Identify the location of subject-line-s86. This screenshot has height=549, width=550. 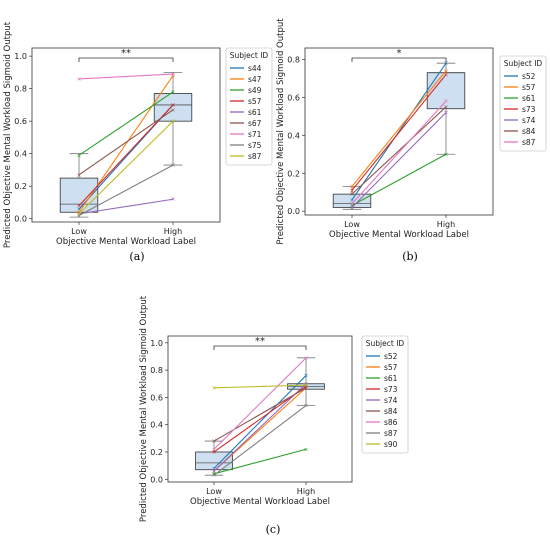
(260, 403).